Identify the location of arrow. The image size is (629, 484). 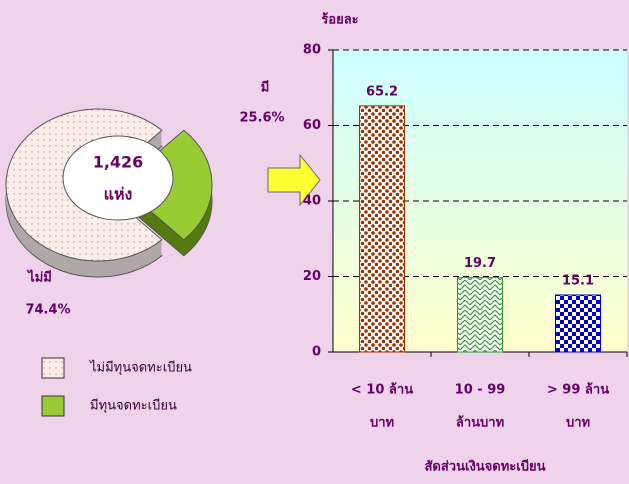
(294, 180).